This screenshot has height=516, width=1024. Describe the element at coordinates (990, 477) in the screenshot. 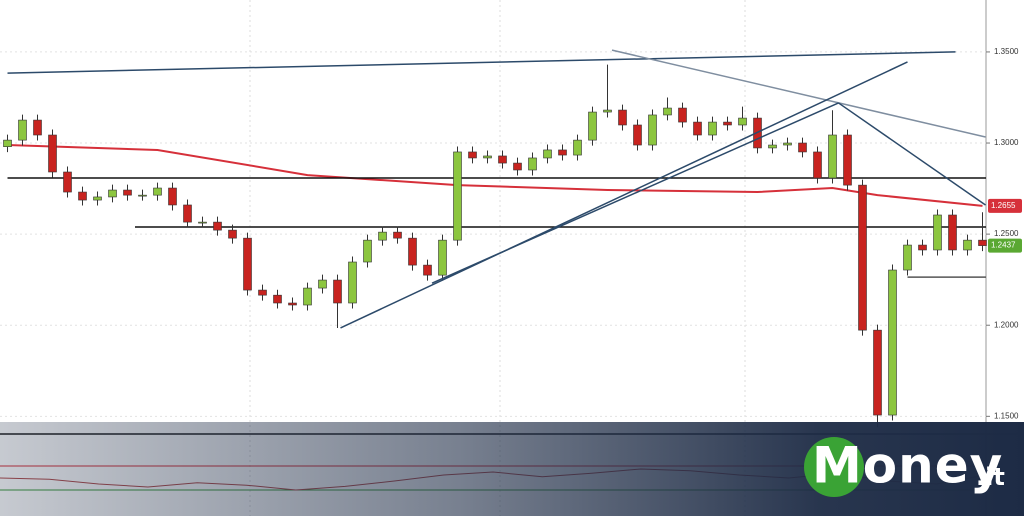

I see `logo-suffix: .it` at that location.